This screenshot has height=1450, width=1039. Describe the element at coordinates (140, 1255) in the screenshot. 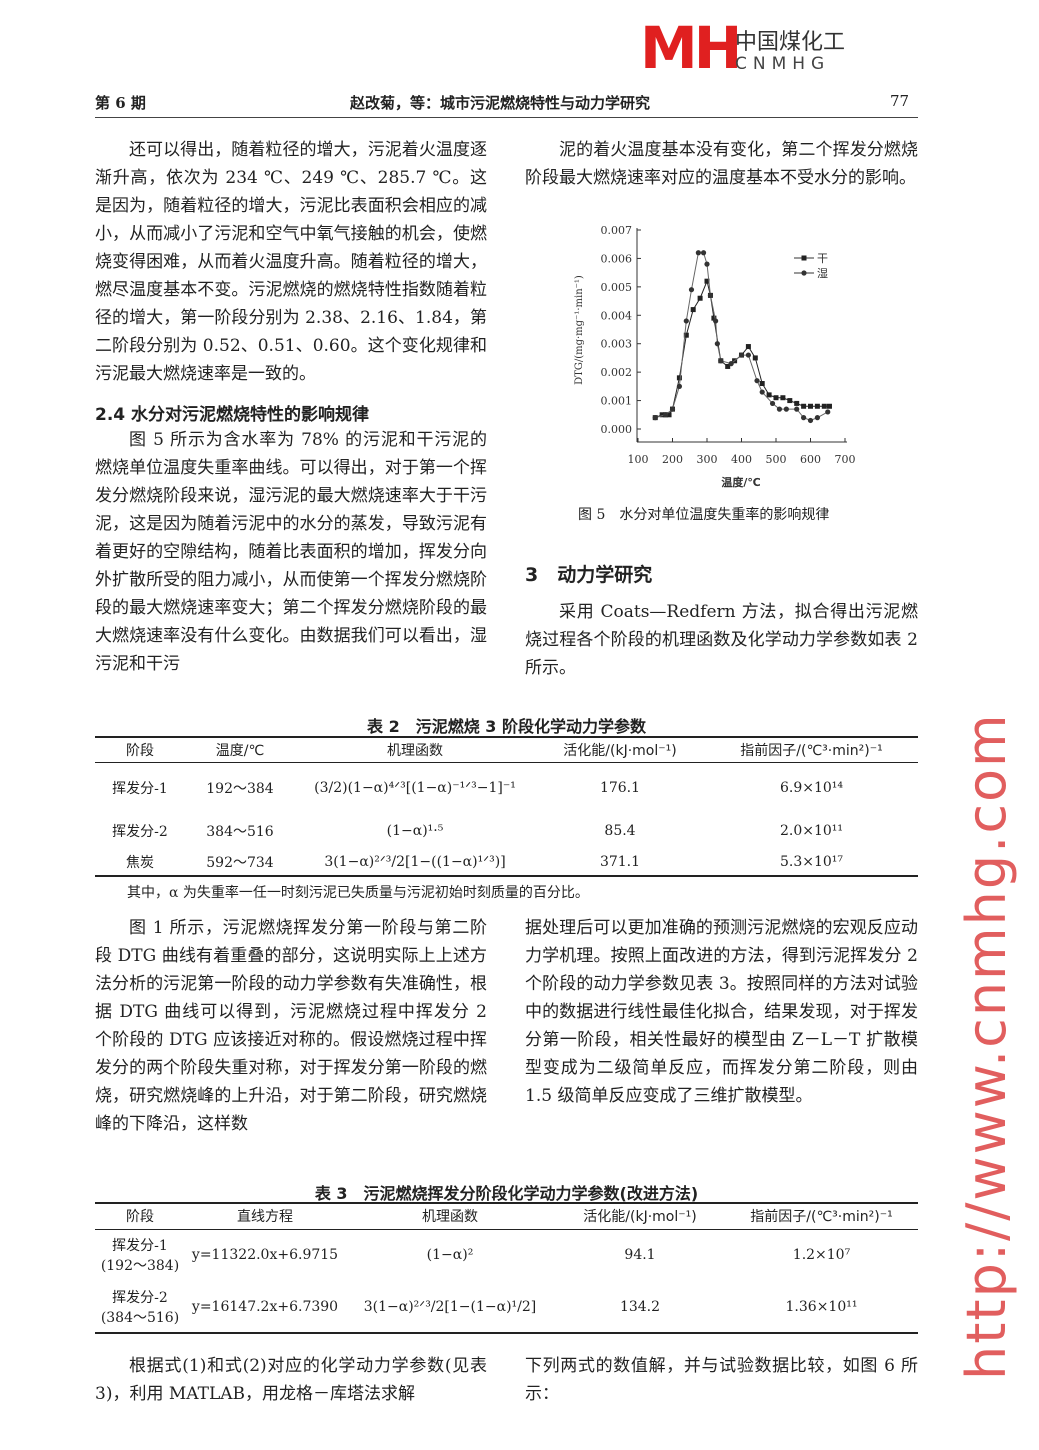

I see `table-cell: 挥发分-1 (192～384)` at that location.